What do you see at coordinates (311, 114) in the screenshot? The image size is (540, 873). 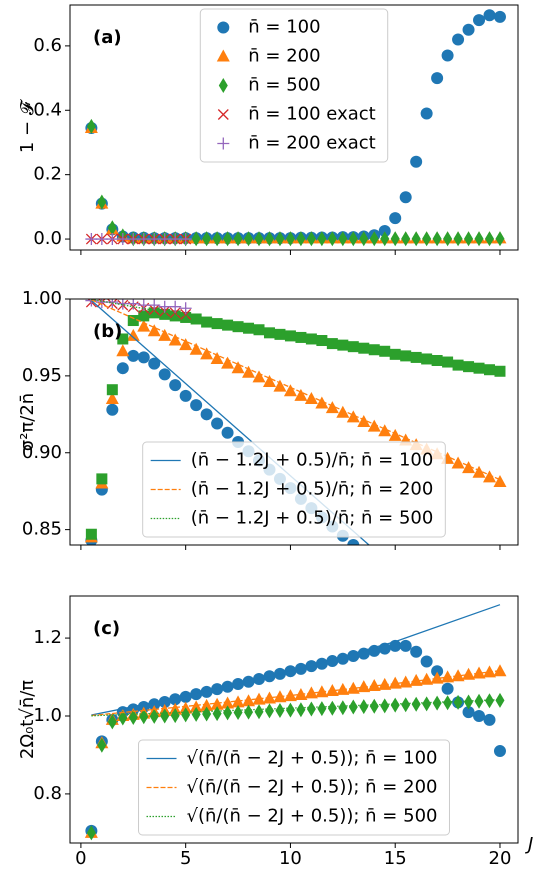 I see `legend-label: n̄ = 100 exact` at bounding box center [311, 114].